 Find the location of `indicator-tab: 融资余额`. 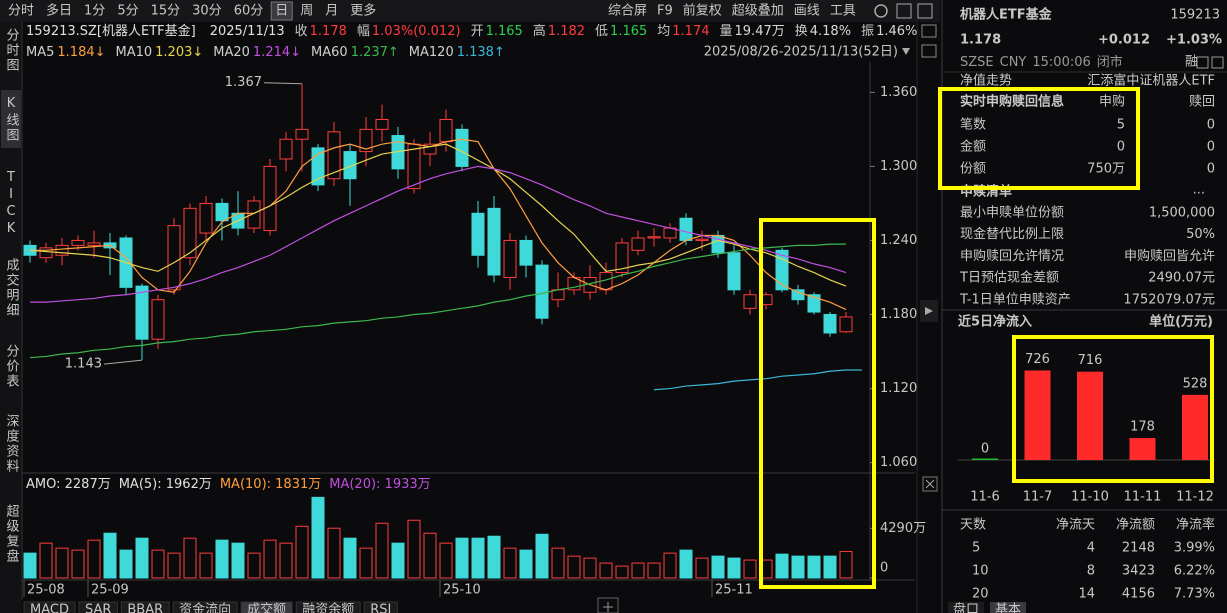

indicator-tab: 融资余额 is located at coordinates (328, 607).